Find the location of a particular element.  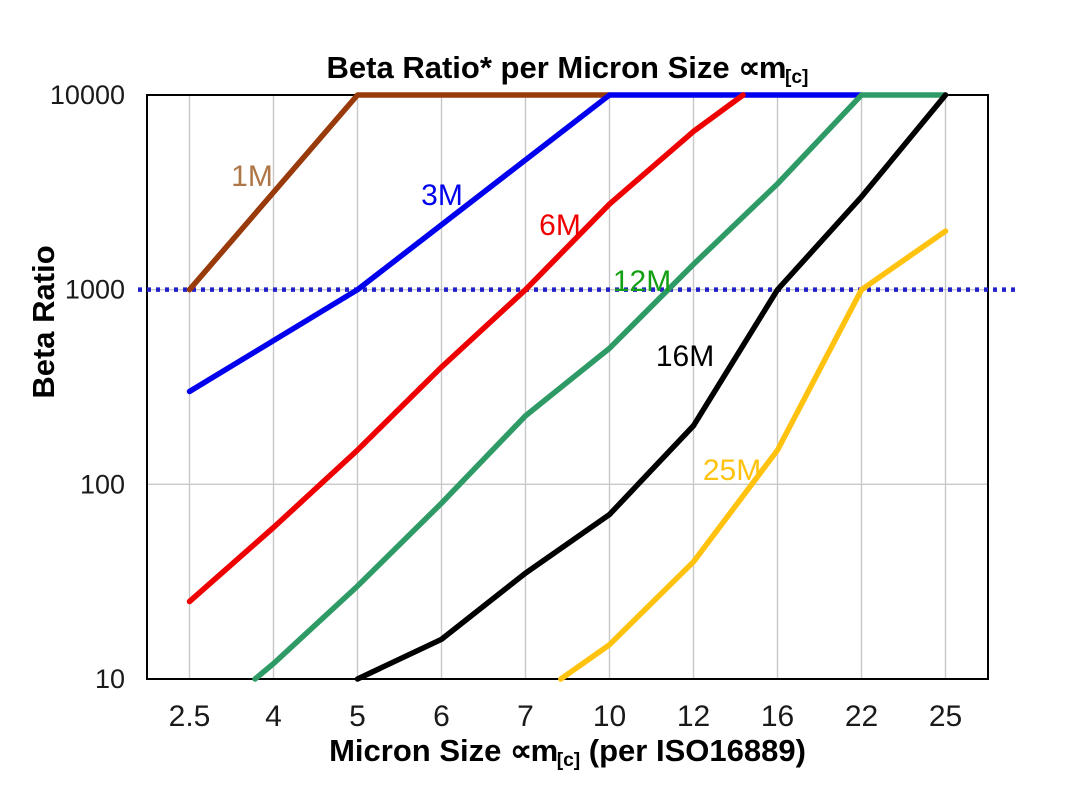

chart-title-subscript: [c] is located at coordinates (796, 78).